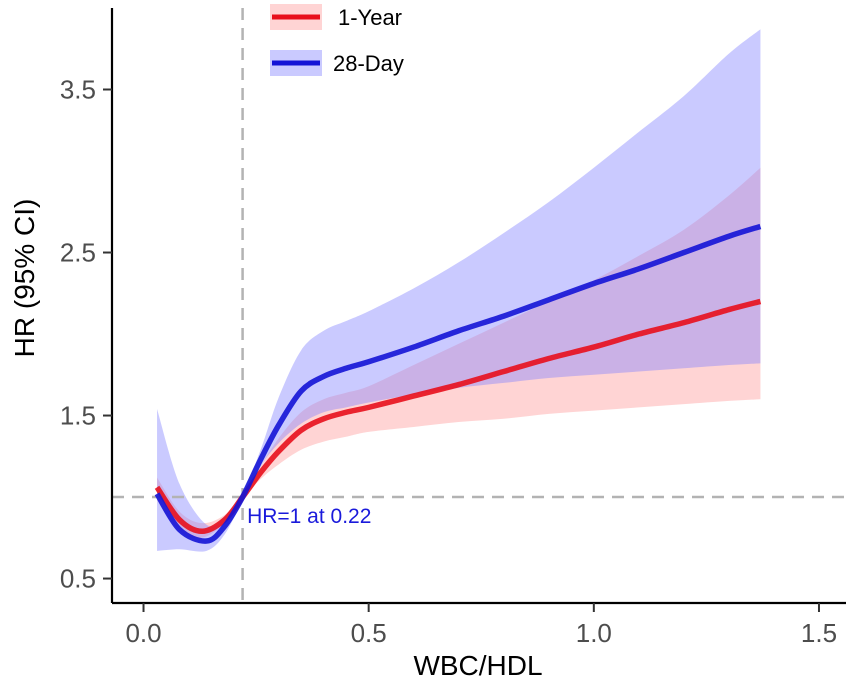  Describe the element at coordinates (78, 579) in the screenshot. I see `y-tick-label-0: 0.5` at that location.